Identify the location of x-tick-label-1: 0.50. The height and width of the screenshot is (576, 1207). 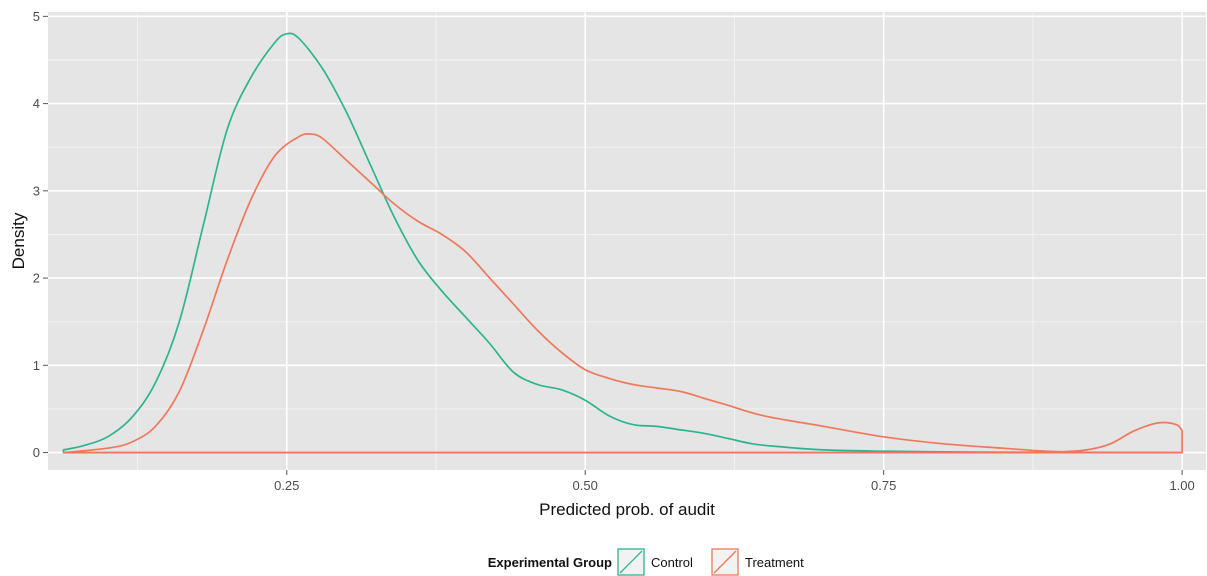
(585, 485).